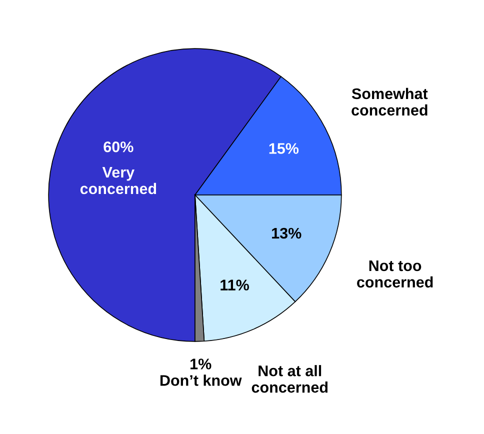  What do you see at coordinates (390, 102) in the screenshot?
I see `slice-label: Somewhat concerned` at bounding box center [390, 102].